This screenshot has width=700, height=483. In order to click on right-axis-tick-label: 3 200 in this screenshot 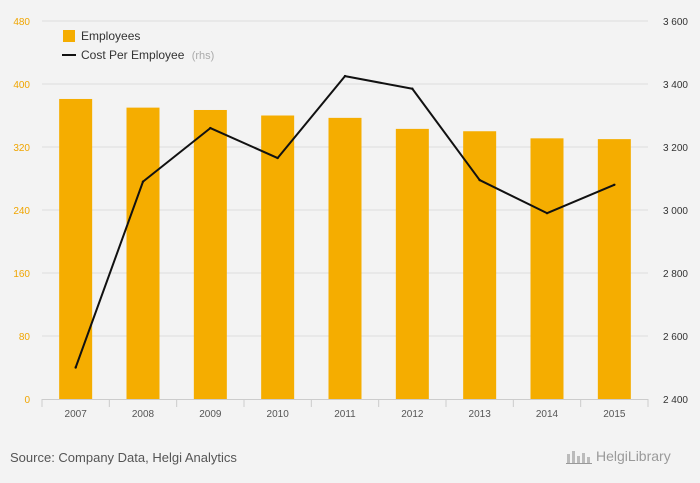, I will do `click(675, 148)`.